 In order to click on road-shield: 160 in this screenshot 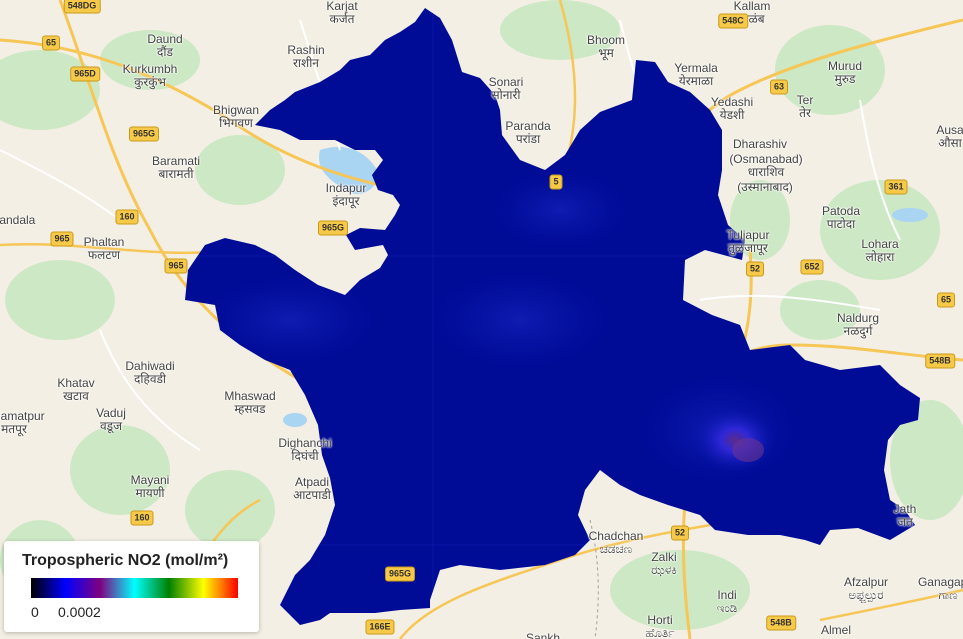, I will do `click(127, 217)`.